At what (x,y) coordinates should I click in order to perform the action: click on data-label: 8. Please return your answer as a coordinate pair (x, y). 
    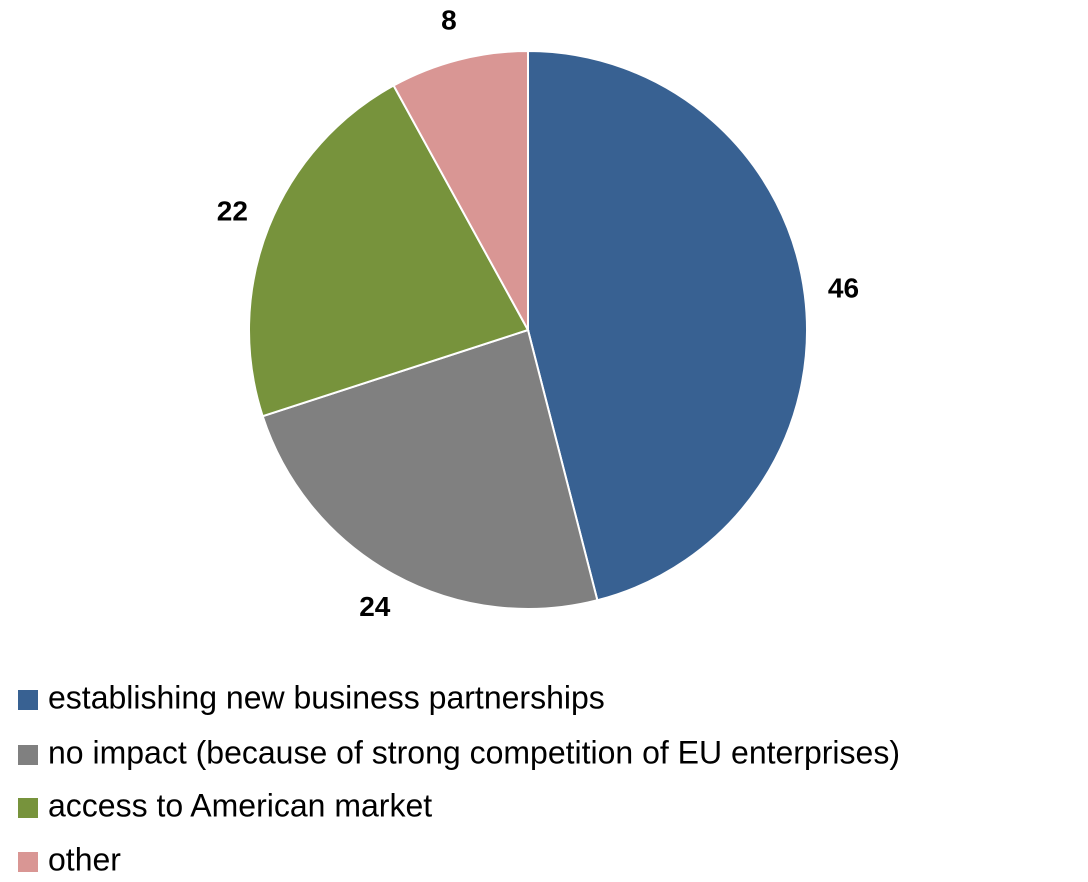
    Looking at the image, I should click on (449, 19).